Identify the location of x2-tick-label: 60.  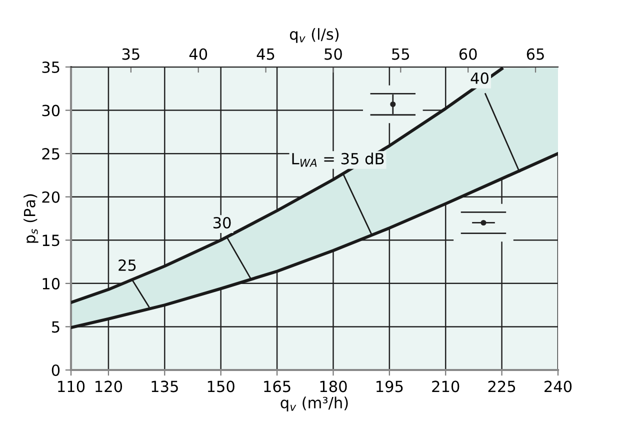
(468, 54).